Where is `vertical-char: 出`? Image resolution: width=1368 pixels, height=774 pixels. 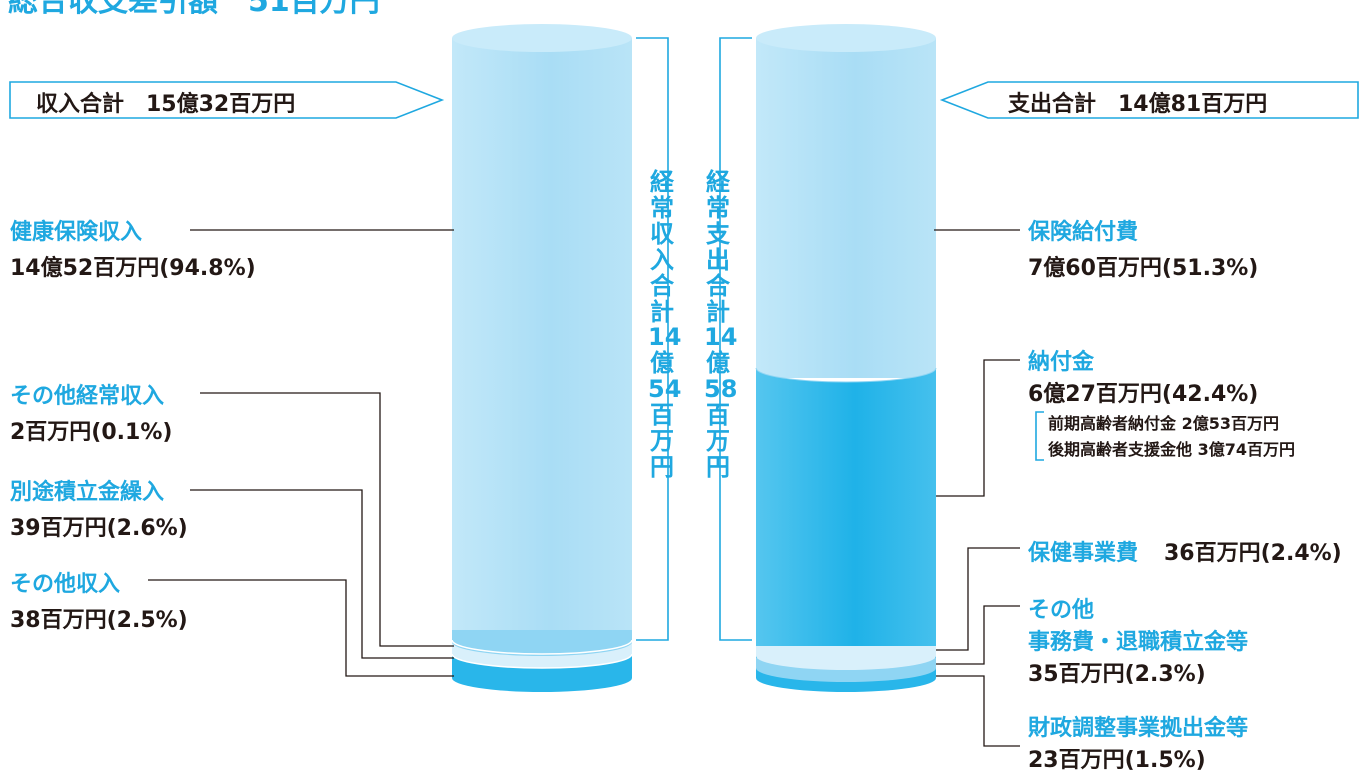
vertical-char: 出 is located at coordinates (718, 259).